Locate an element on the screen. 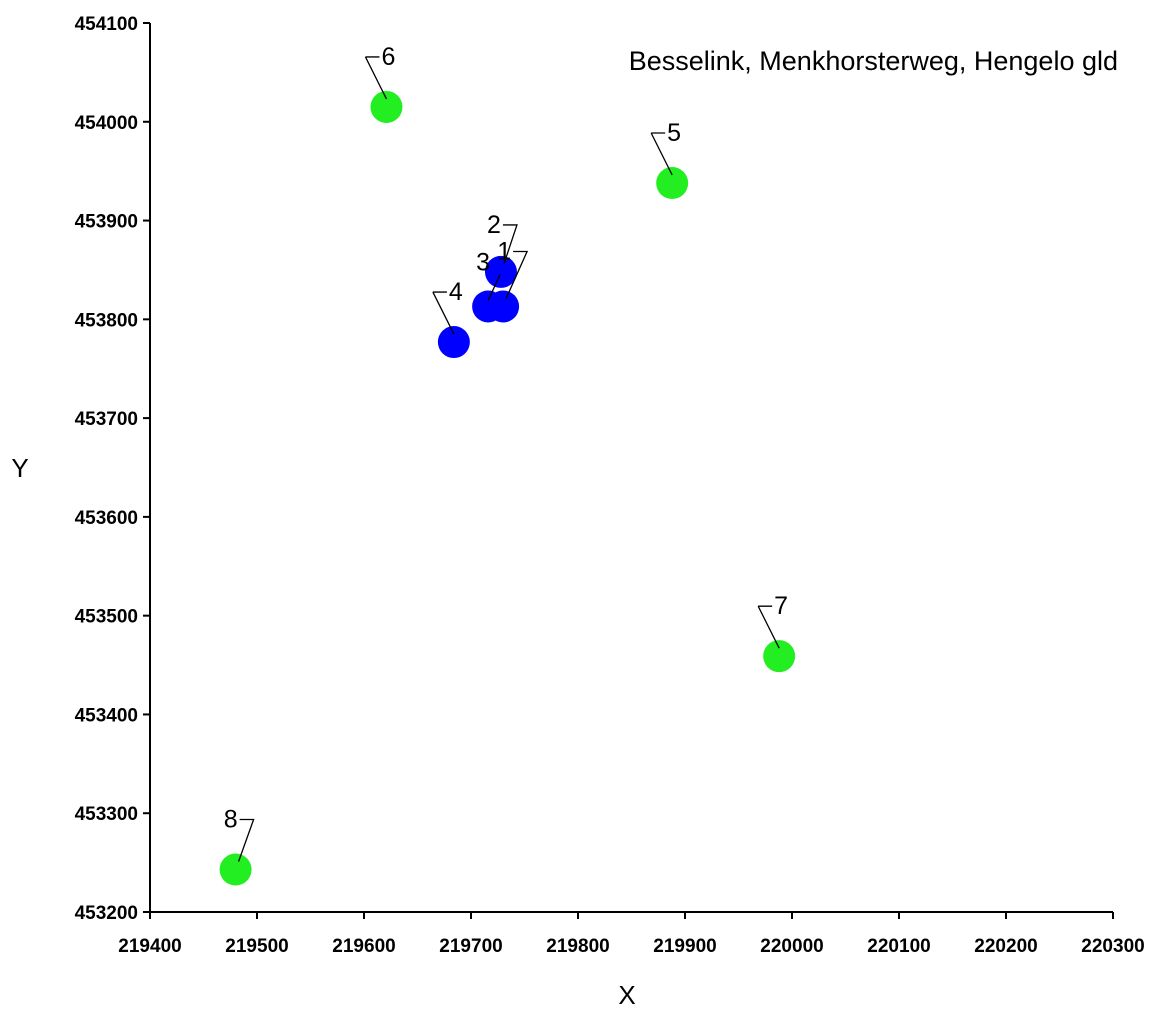 The image size is (1160, 1015). point-label-8: 8 is located at coordinates (231, 820).